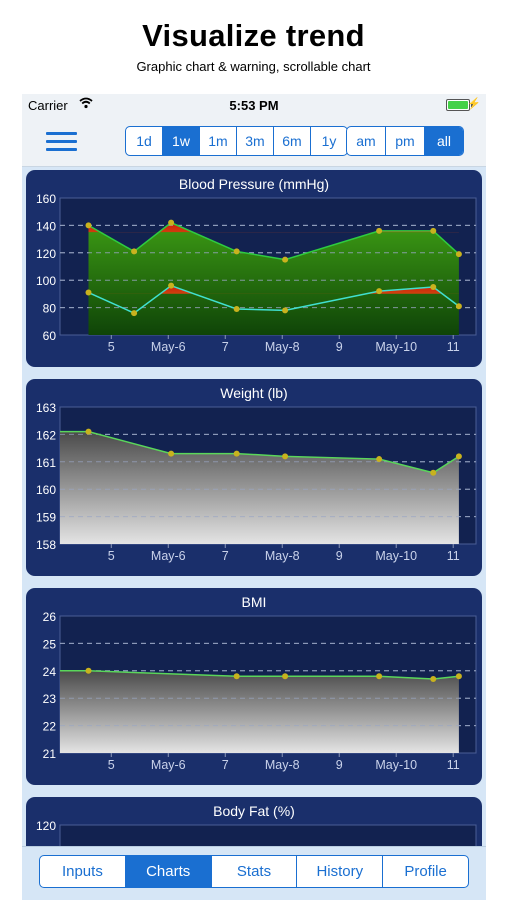 Image resolution: width=507 pixels, height=900 pixels. Describe the element at coordinates (180, 141) in the screenshot. I see `range-option-1w: 1w` at that location.